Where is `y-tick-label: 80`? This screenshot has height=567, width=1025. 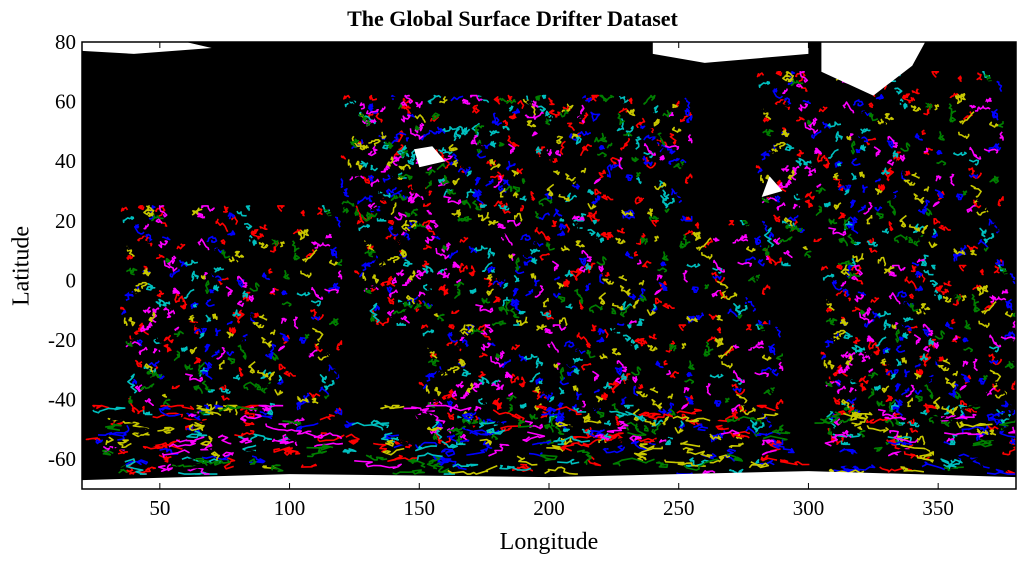 y-tick-label: 80 is located at coordinates (65, 42).